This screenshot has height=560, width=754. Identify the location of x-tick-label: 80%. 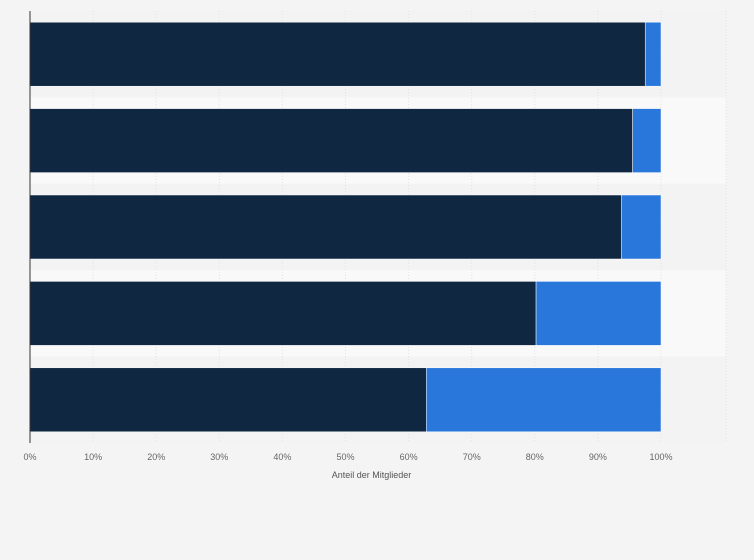
(535, 457).